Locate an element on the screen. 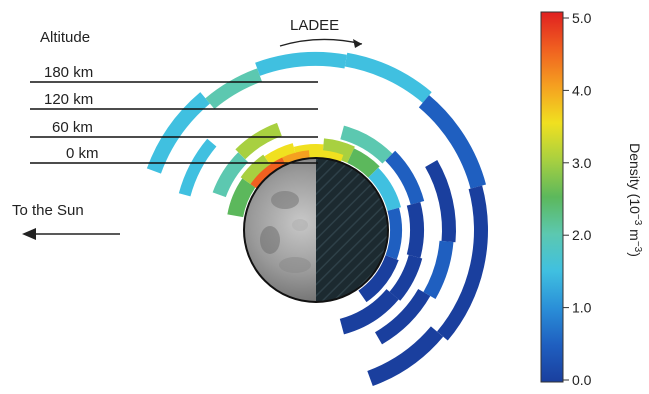 This screenshot has height=394, width=649. colorbar-tick-label: 0.0 is located at coordinates (582, 380).